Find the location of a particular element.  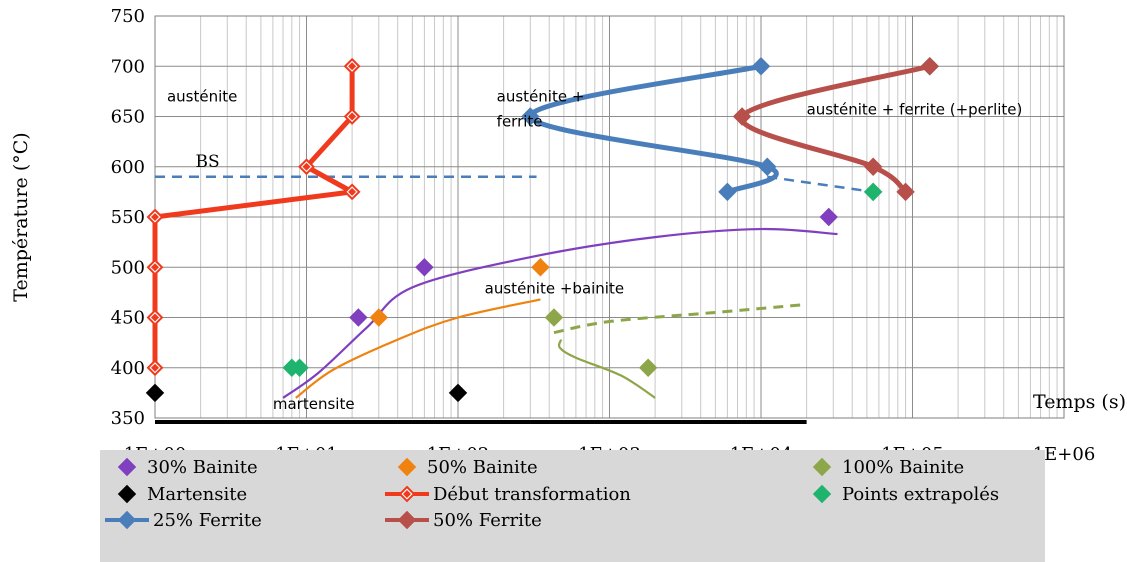

y-axis-title: Température (°C) is located at coordinates (21, 216).